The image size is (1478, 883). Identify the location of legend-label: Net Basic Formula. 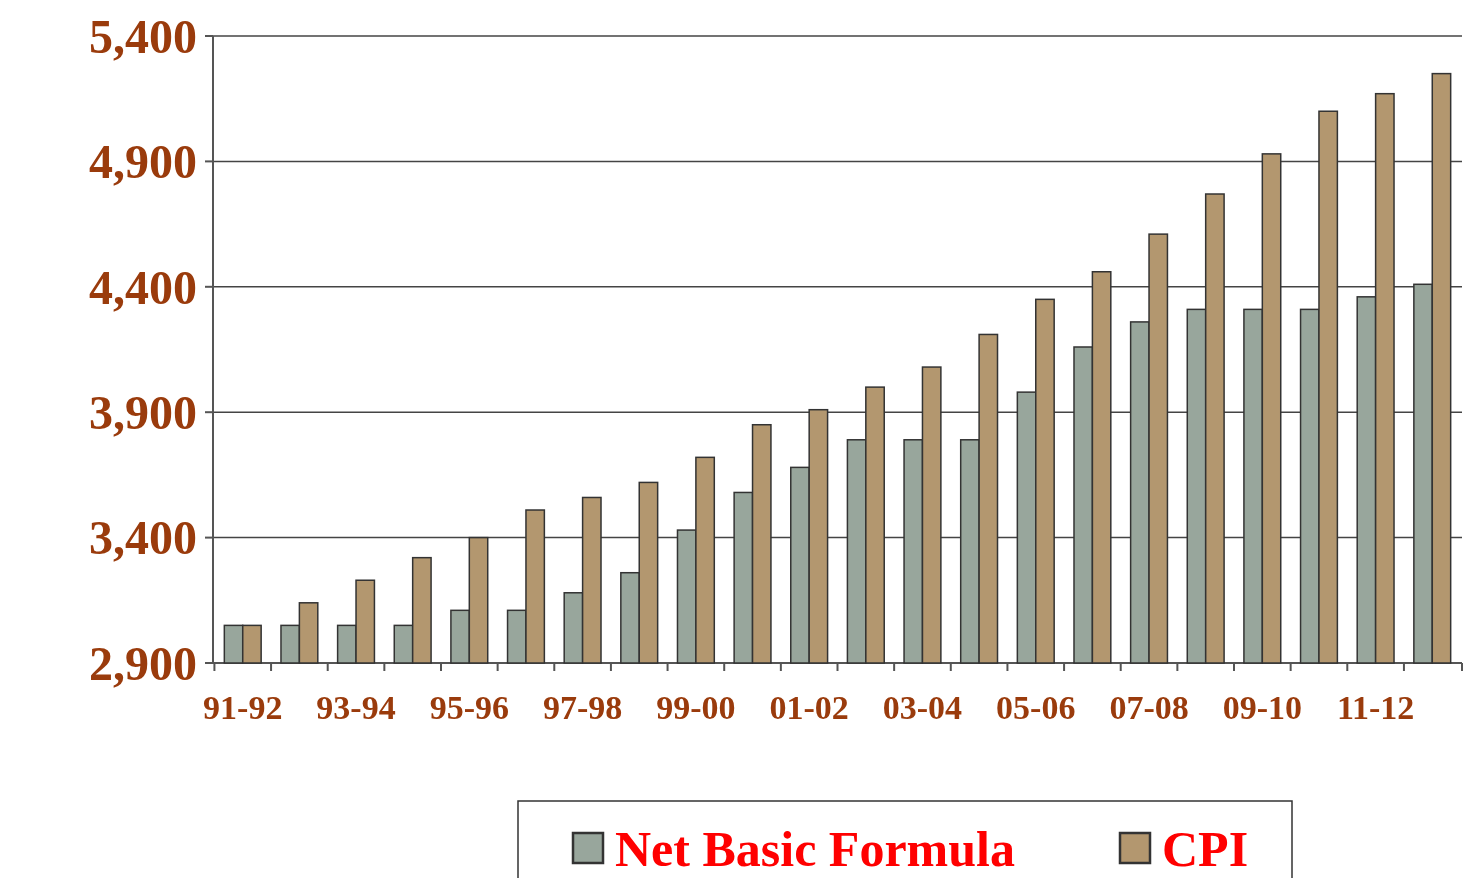
(815, 848).